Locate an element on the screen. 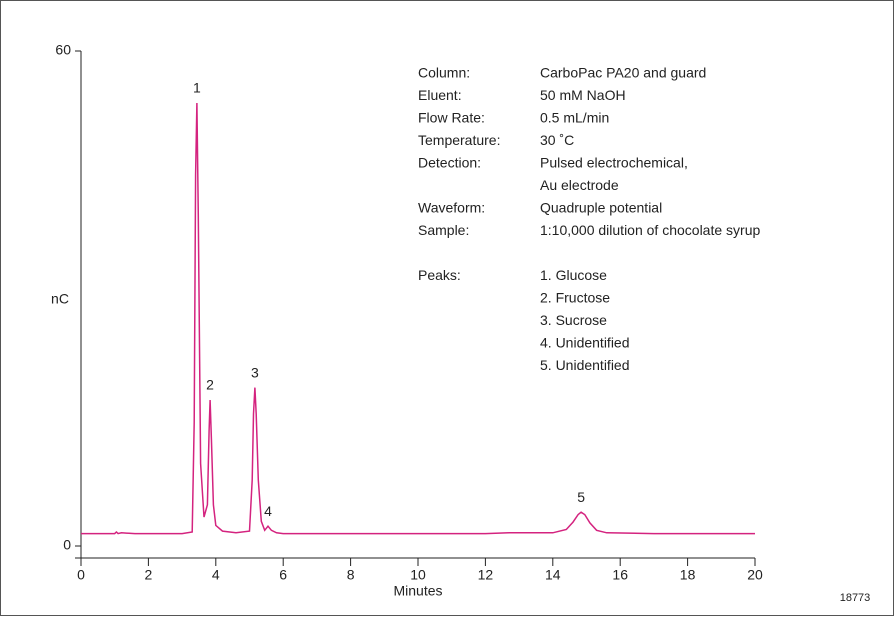 The width and height of the screenshot is (894, 621). peak-name: 5. Unidentified is located at coordinates (585, 365).